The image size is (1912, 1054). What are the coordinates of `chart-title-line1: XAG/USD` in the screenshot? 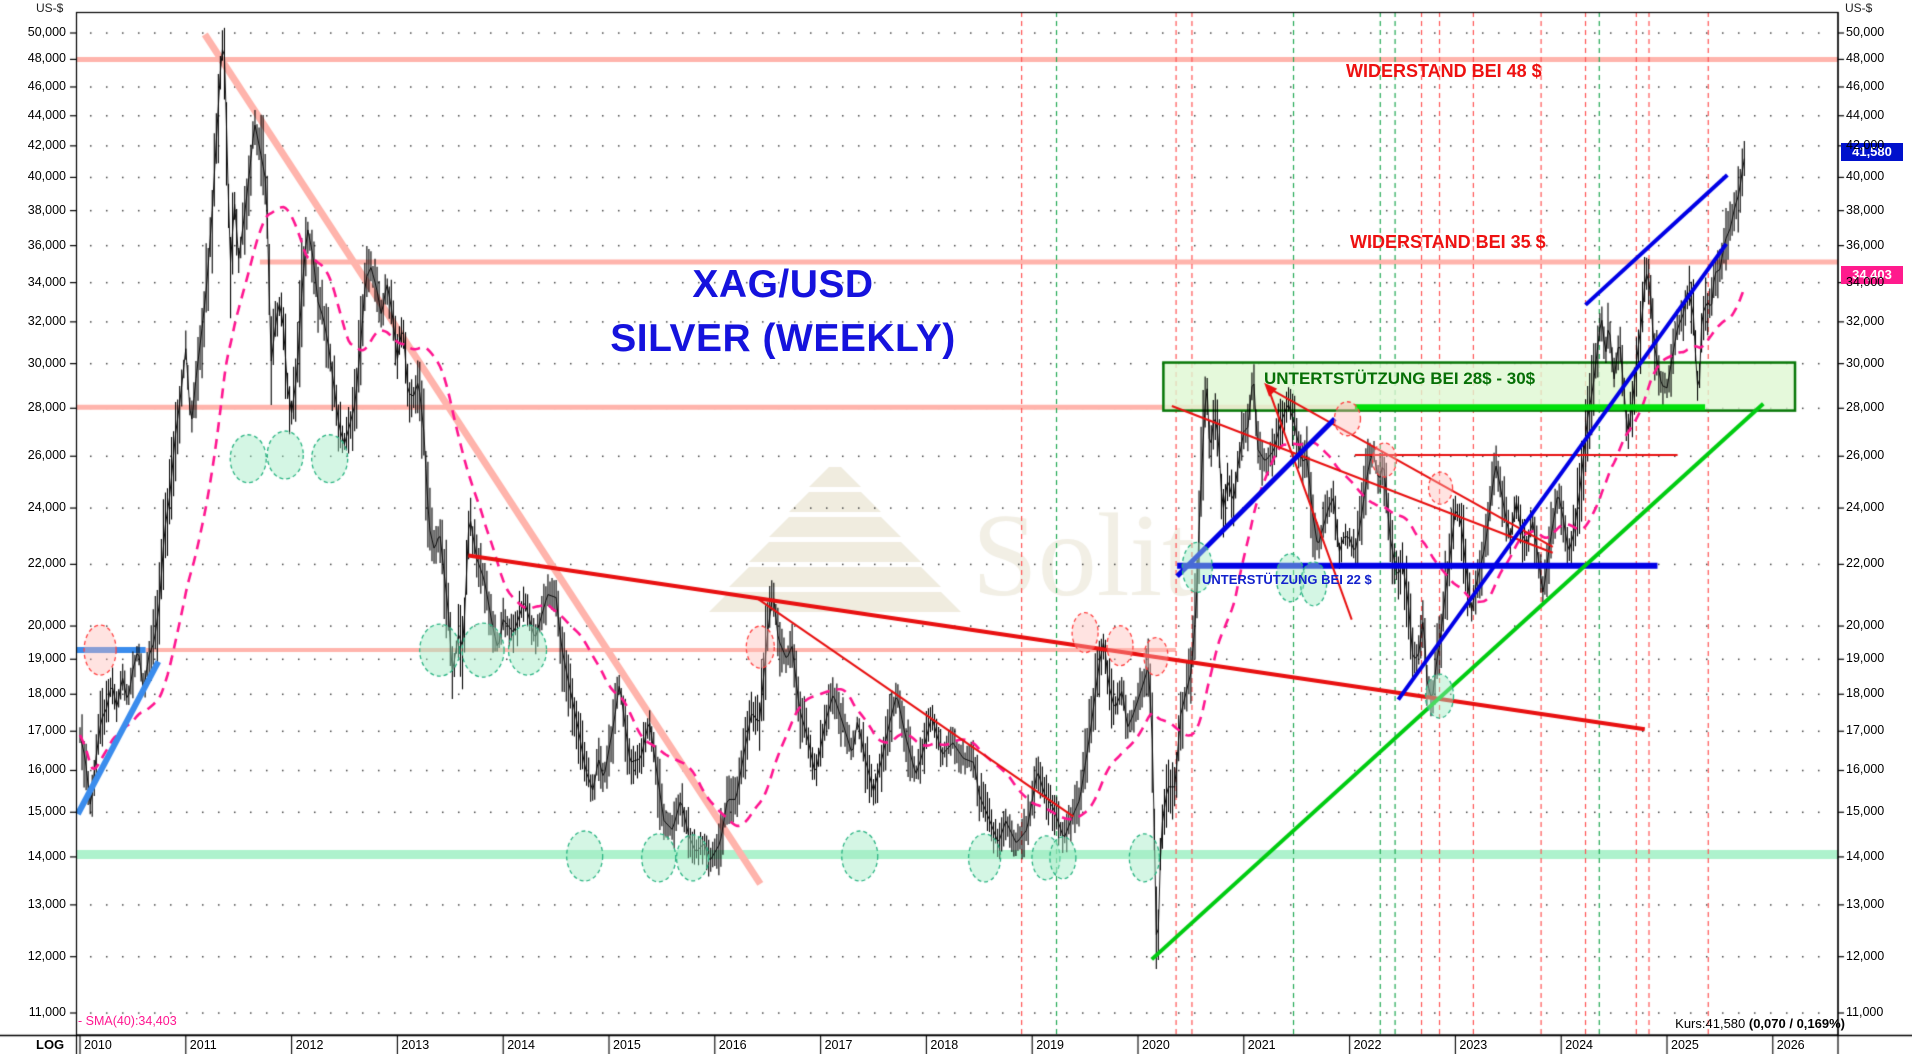 It's located at (783, 284).